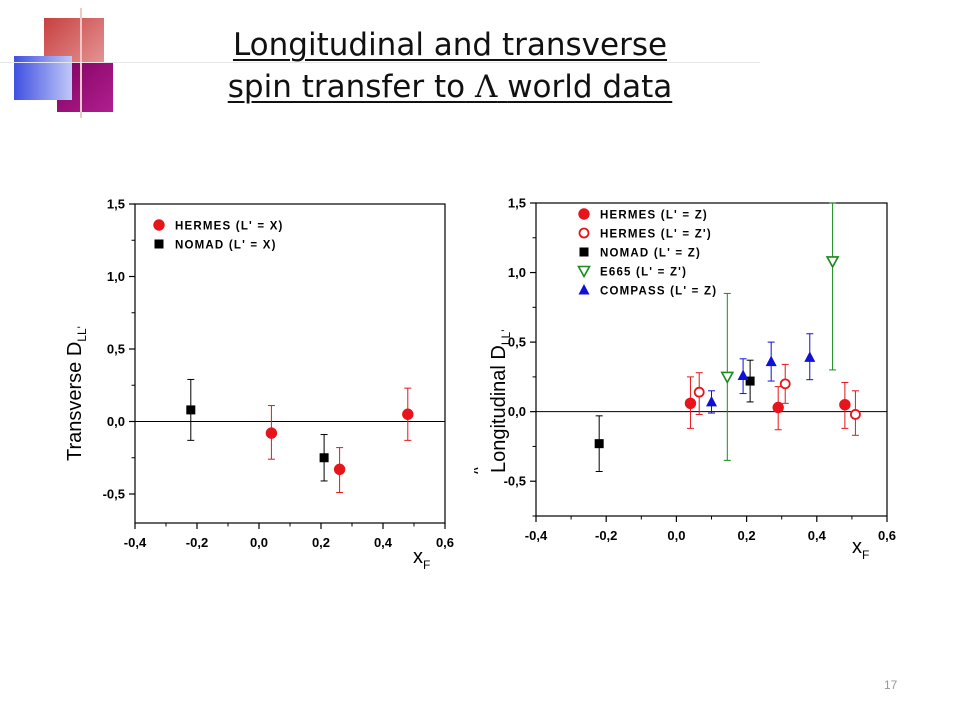  Describe the element at coordinates (43, 78) in the screenshot. I see `decor-square-blue` at that location.